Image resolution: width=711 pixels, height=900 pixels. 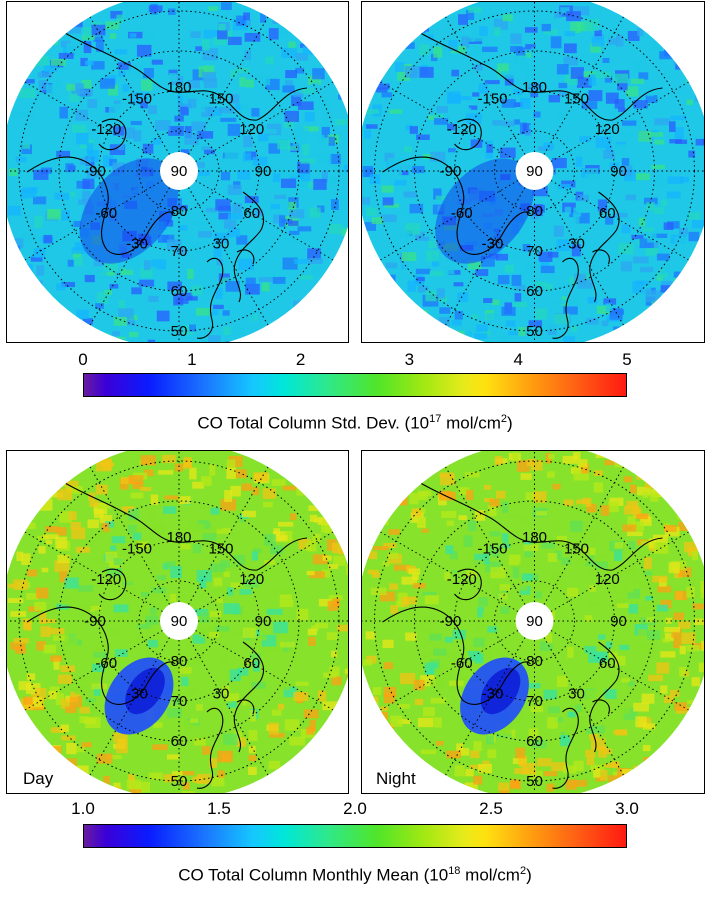 I want to click on std-colorbar-tick: 1, so click(x=192, y=359).